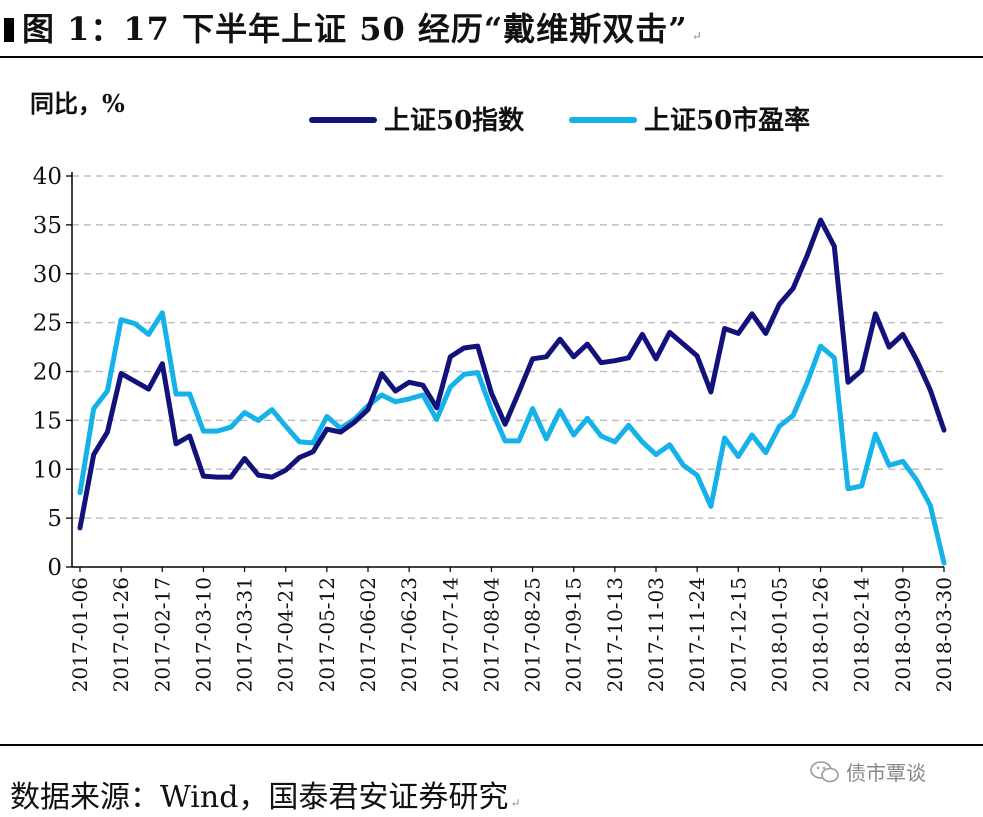 This screenshot has width=983, height=817. What do you see at coordinates (409, 634) in the screenshot?
I see `x-tick-label: 2017-06-23` at bounding box center [409, 634].